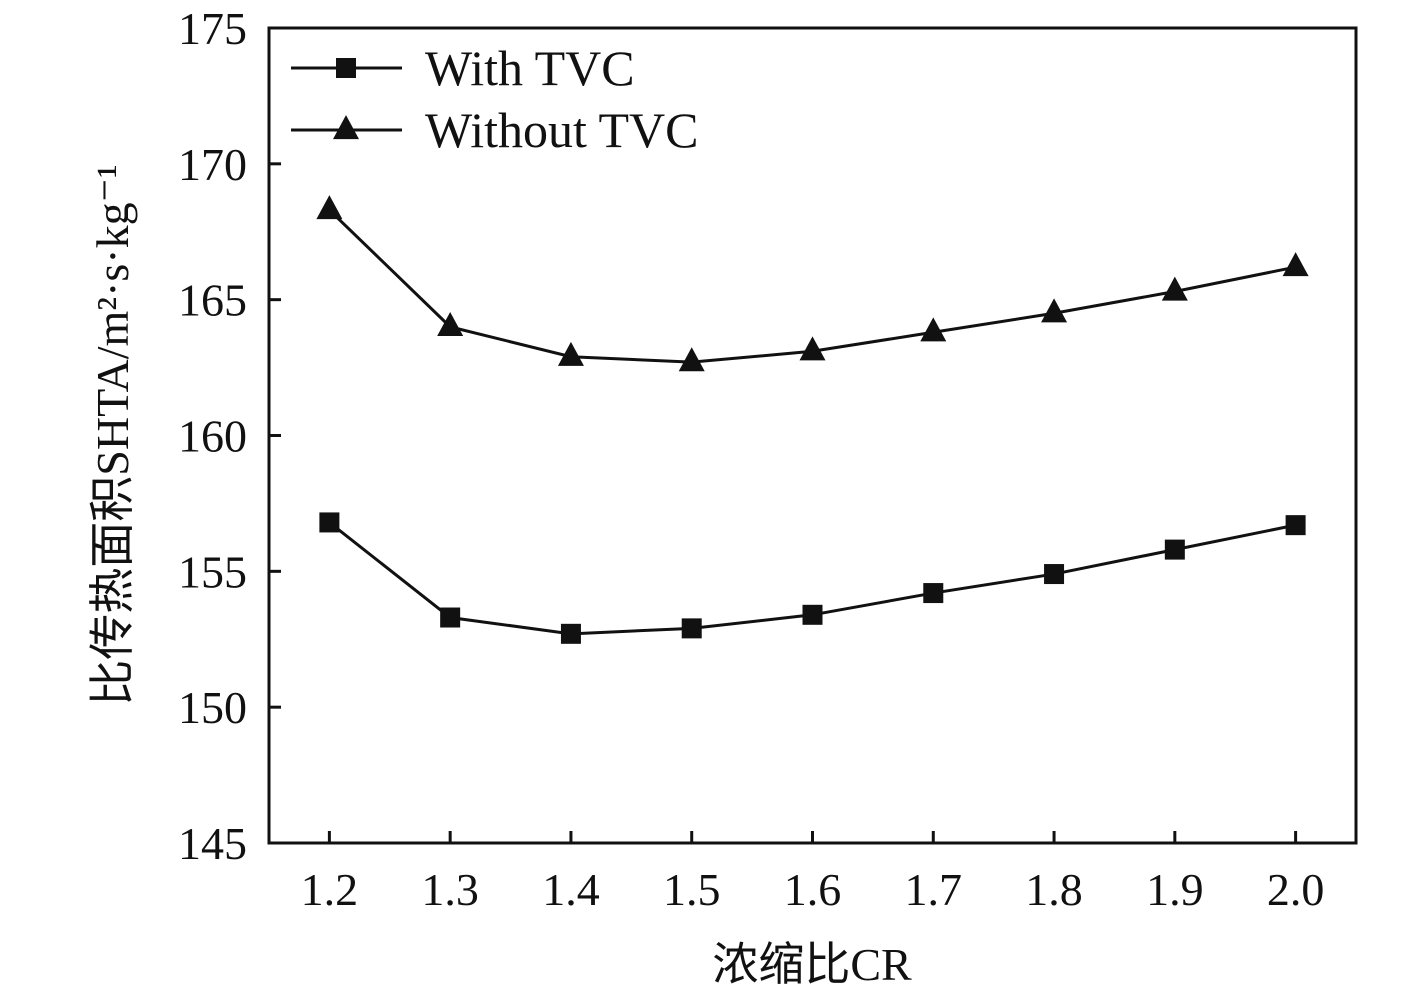  What do you see at coordinates (1054, 889) in the screenshot?
I see `x-tick-label: 1.8` at bounding box center [1054, 889].